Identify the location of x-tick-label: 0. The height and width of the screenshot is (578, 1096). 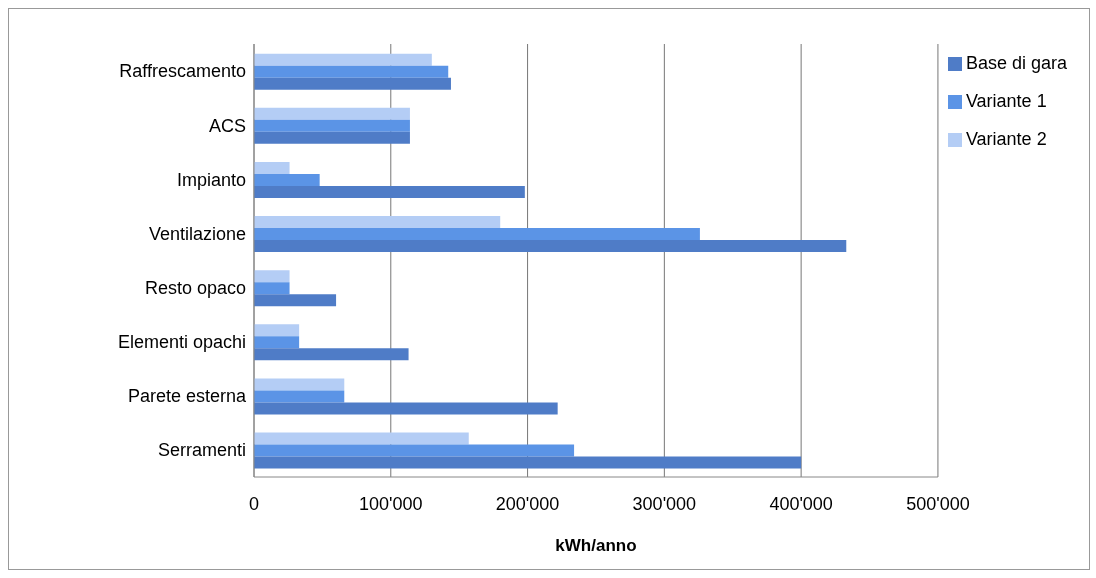
(254, 503).